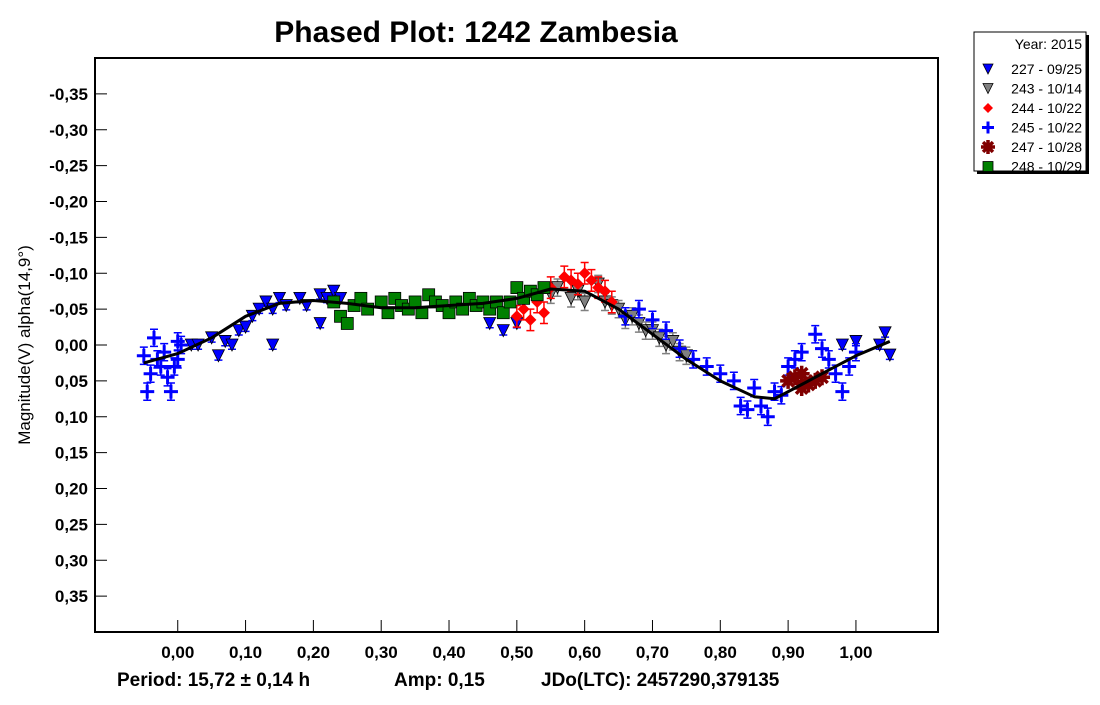  What do you see at coordinates (68, 273) in the screenshot?
I see `y-tick-label: -0,10` at bounding box center [68, 273].